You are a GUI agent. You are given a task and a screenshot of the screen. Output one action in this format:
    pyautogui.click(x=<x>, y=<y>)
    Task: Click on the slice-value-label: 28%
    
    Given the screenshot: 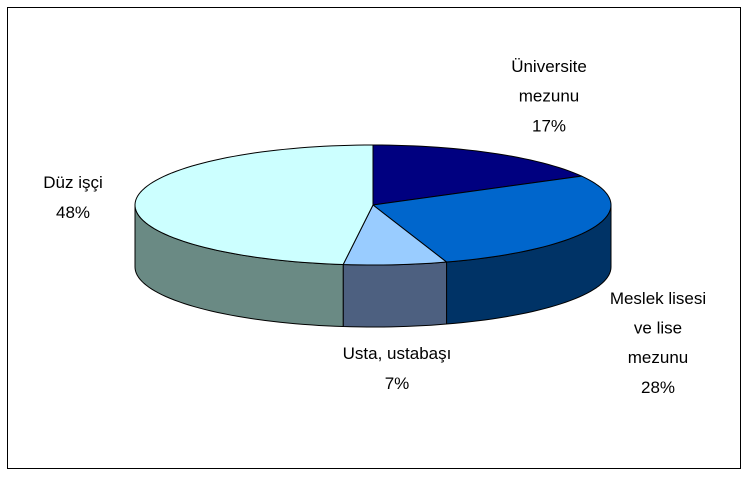 What is the action you would take?
    pyautogui.click(x=658, y=387)
    